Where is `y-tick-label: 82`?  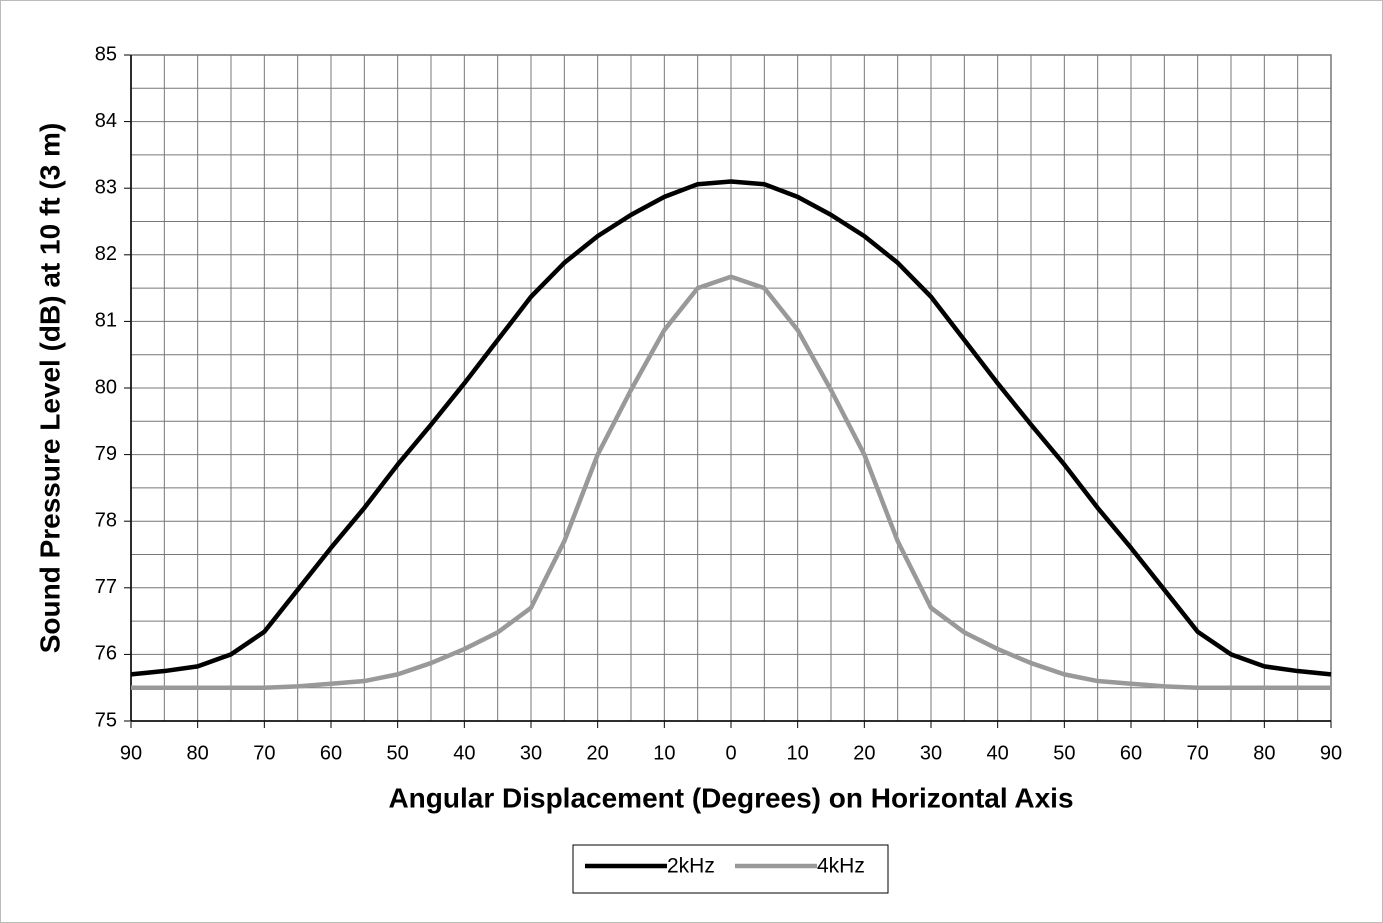 y-tick-label: 82 is located at coordinates (106, 254).